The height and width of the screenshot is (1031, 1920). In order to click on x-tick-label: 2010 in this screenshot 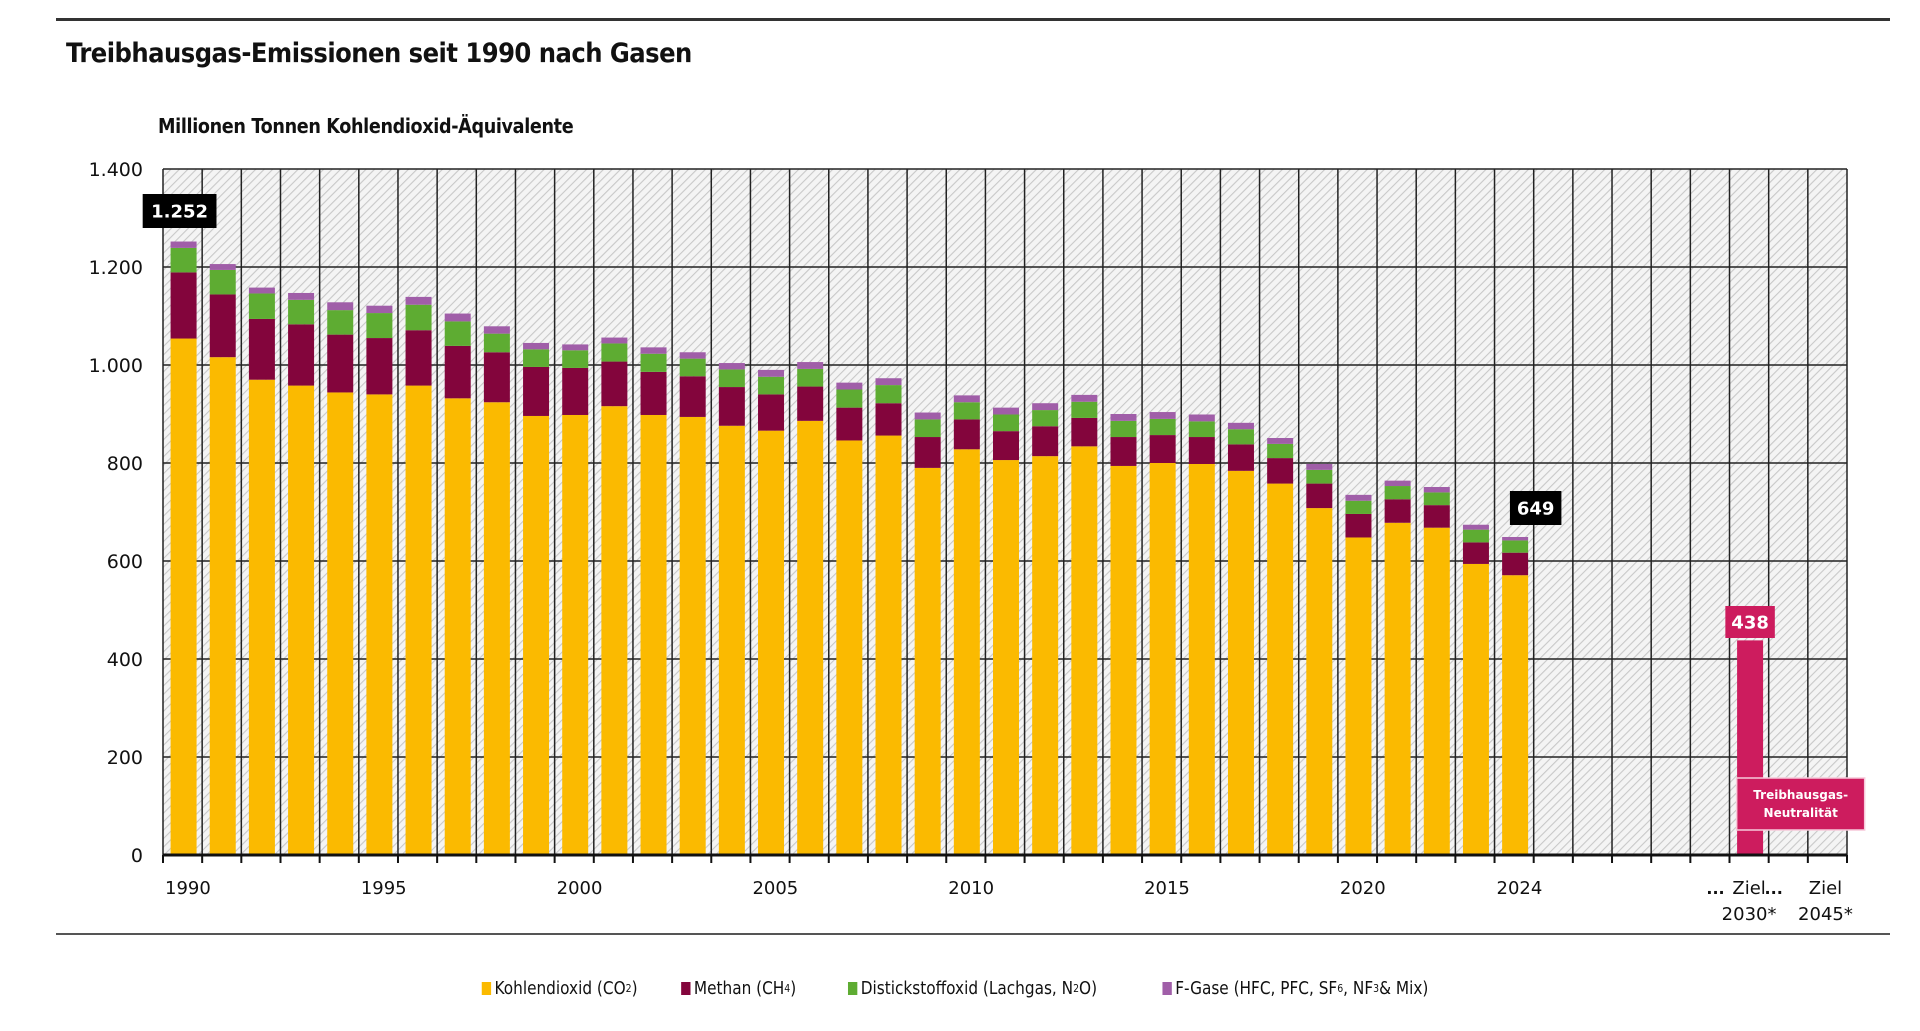, I will do `click(971, 888)`.